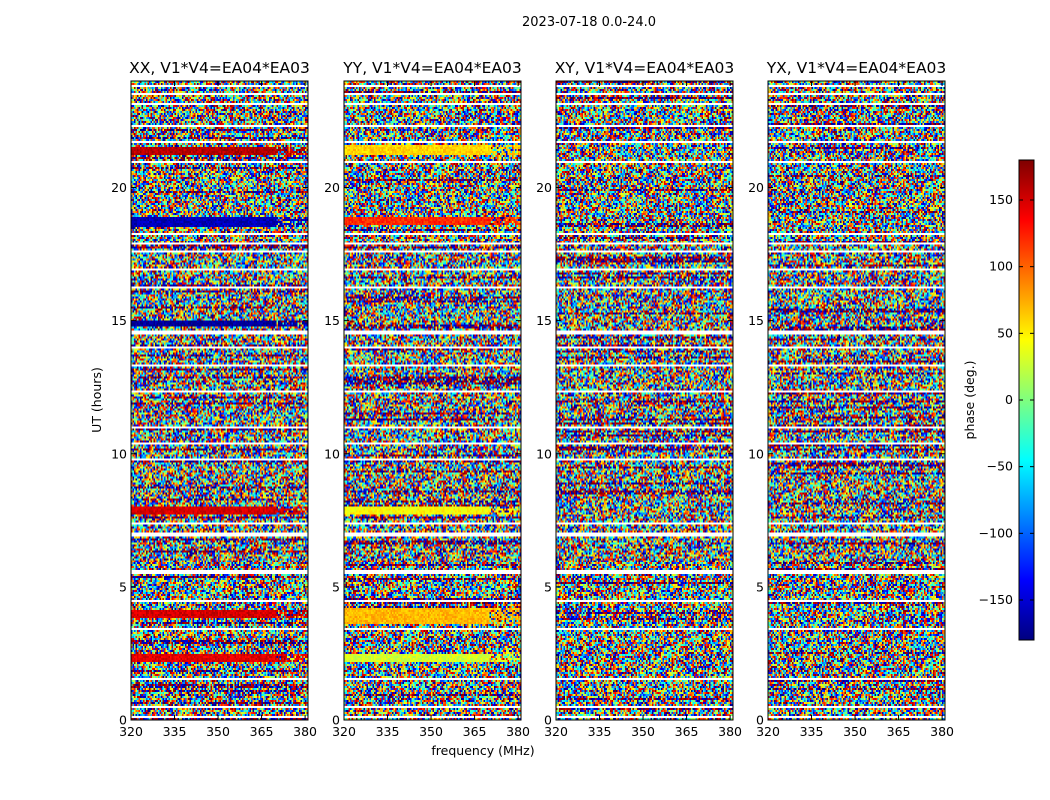  Describe the element at coordinates (856, 68) in the screenshot. I see `panel-title: YX, V1*V4=EA04*EA03` at that location.